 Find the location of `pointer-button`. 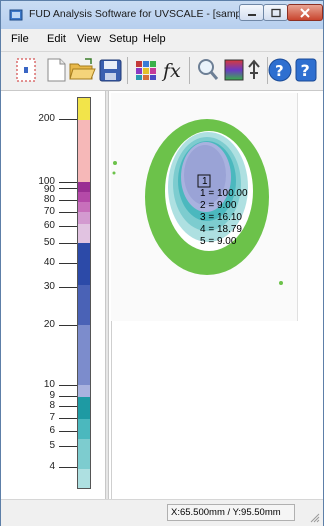

pointer-button is located at coordinates (254, 70).